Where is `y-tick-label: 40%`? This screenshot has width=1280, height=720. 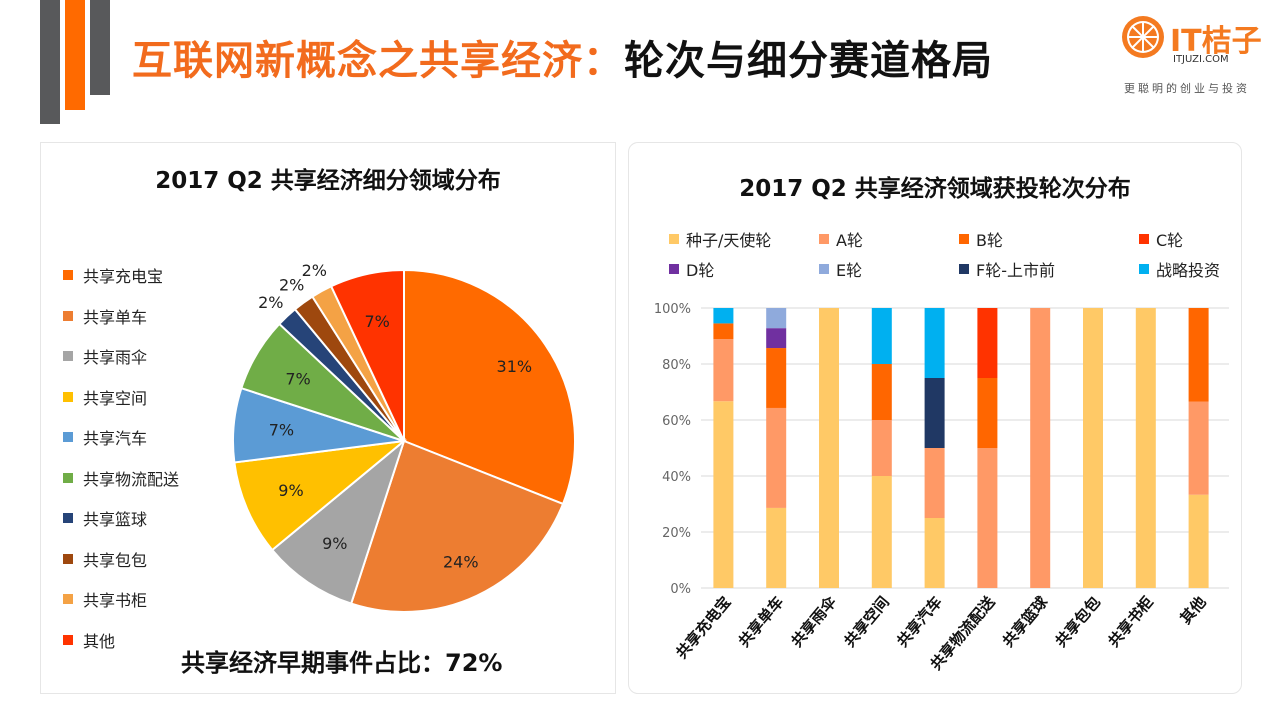 y-tick-label: 40% is located at coordinates (676, 477).